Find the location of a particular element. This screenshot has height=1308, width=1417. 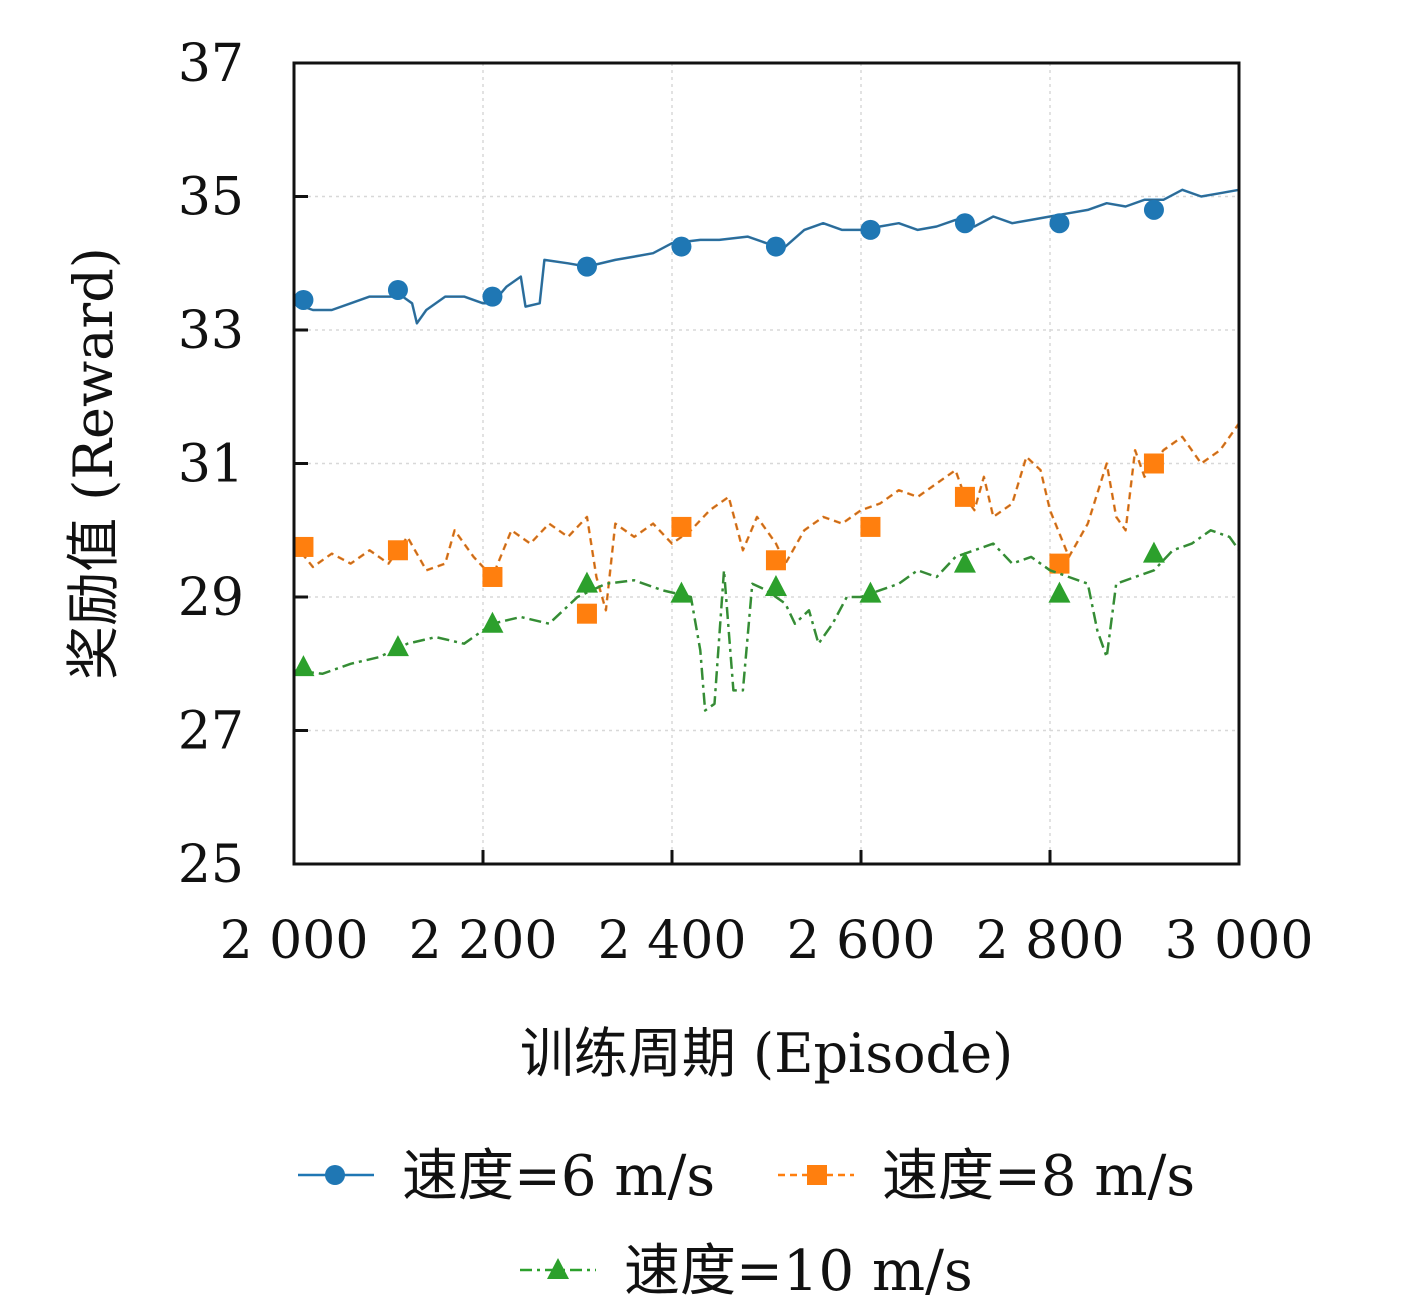

x-tick-label: 2 600 is located at coordinates (861, 941).